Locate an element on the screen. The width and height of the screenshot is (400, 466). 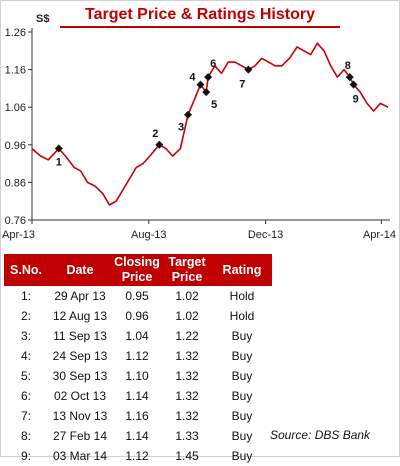
y-tick-label: 1.26 is located at coordinates (15, 33).